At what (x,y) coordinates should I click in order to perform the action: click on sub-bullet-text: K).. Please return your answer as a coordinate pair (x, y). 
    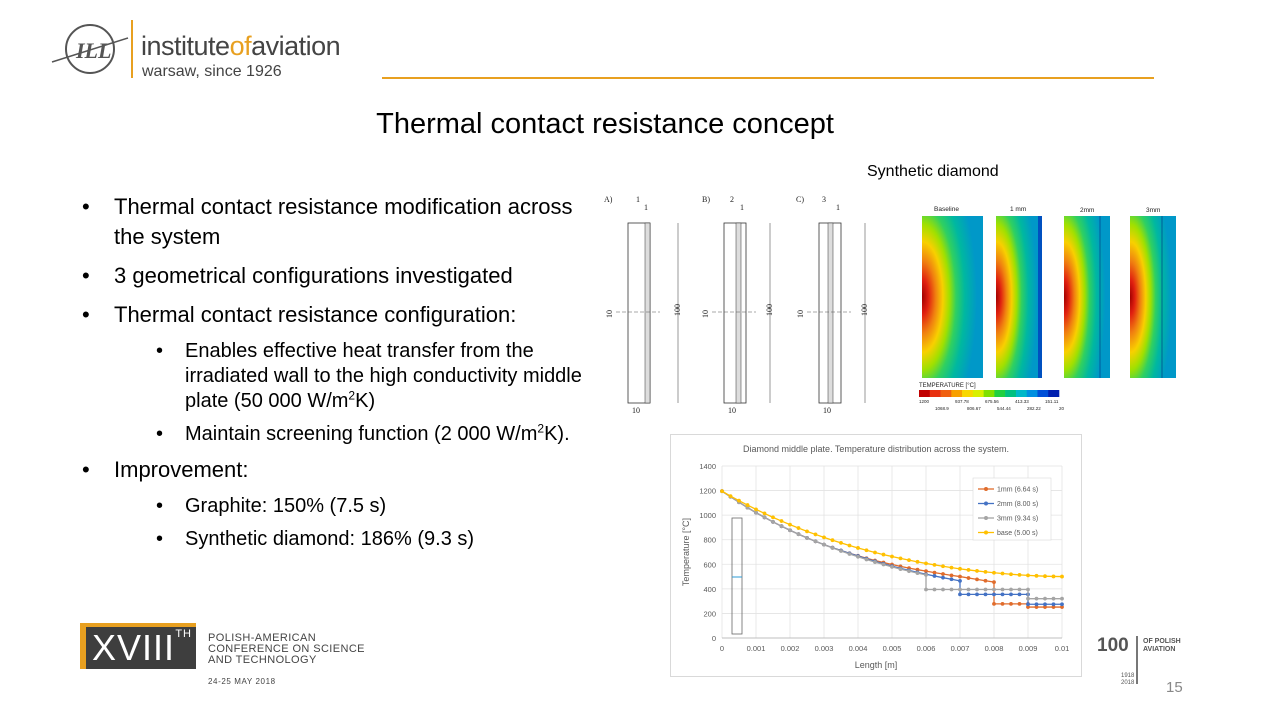
    Looking at the image, I should click on (557, 434).